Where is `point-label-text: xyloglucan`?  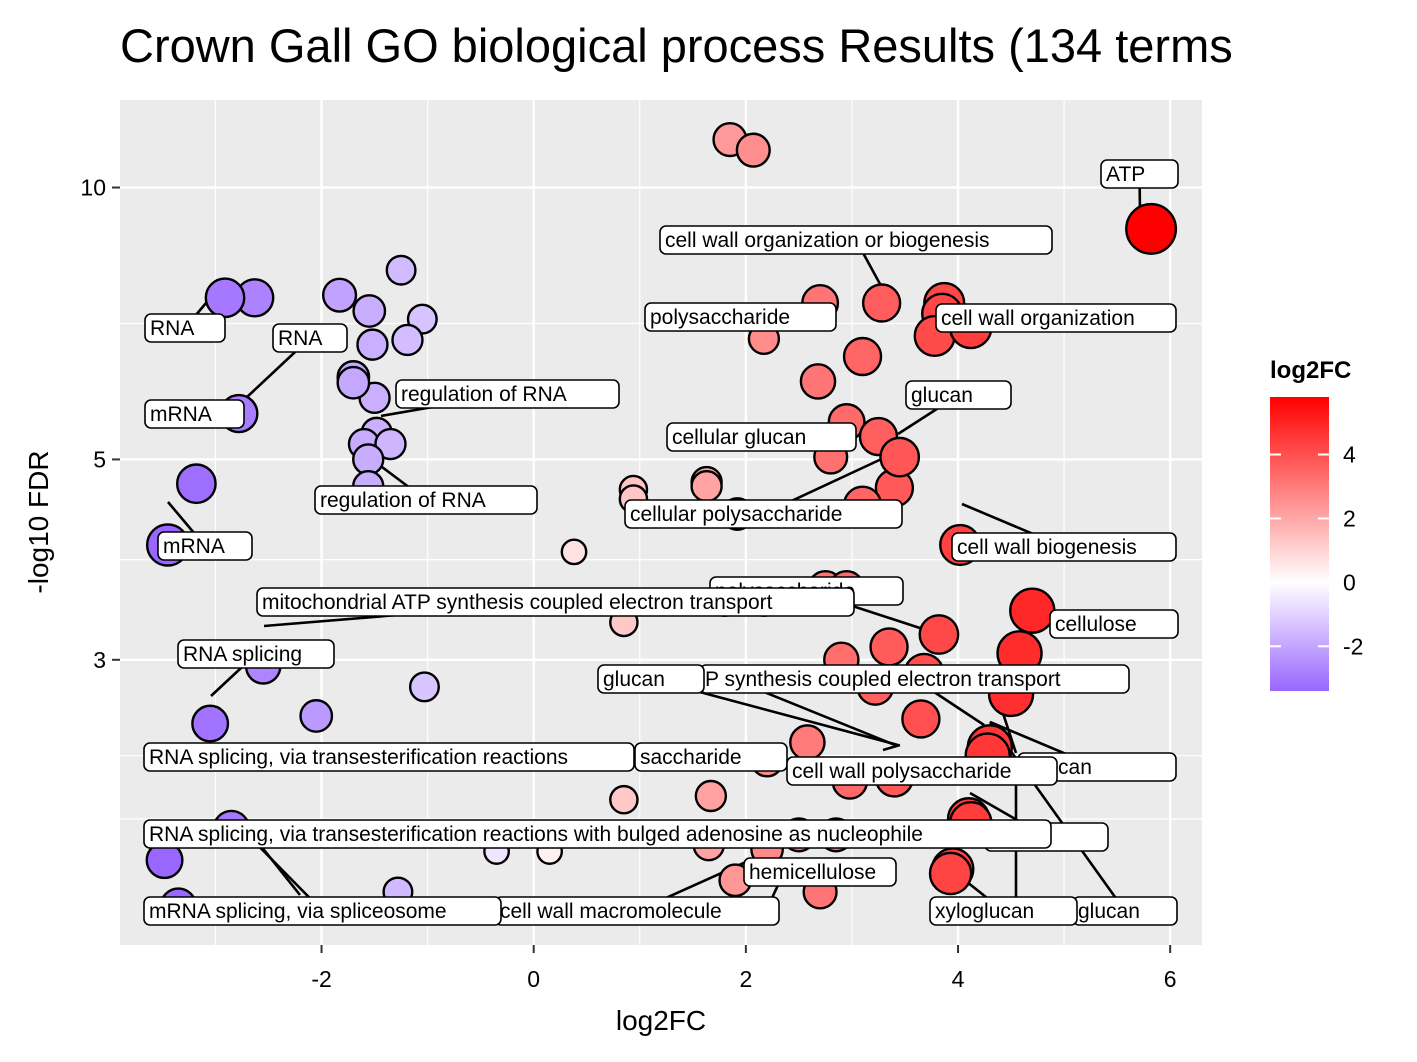 point-label-text: xyloglucan is located at coordinates (984, 911).